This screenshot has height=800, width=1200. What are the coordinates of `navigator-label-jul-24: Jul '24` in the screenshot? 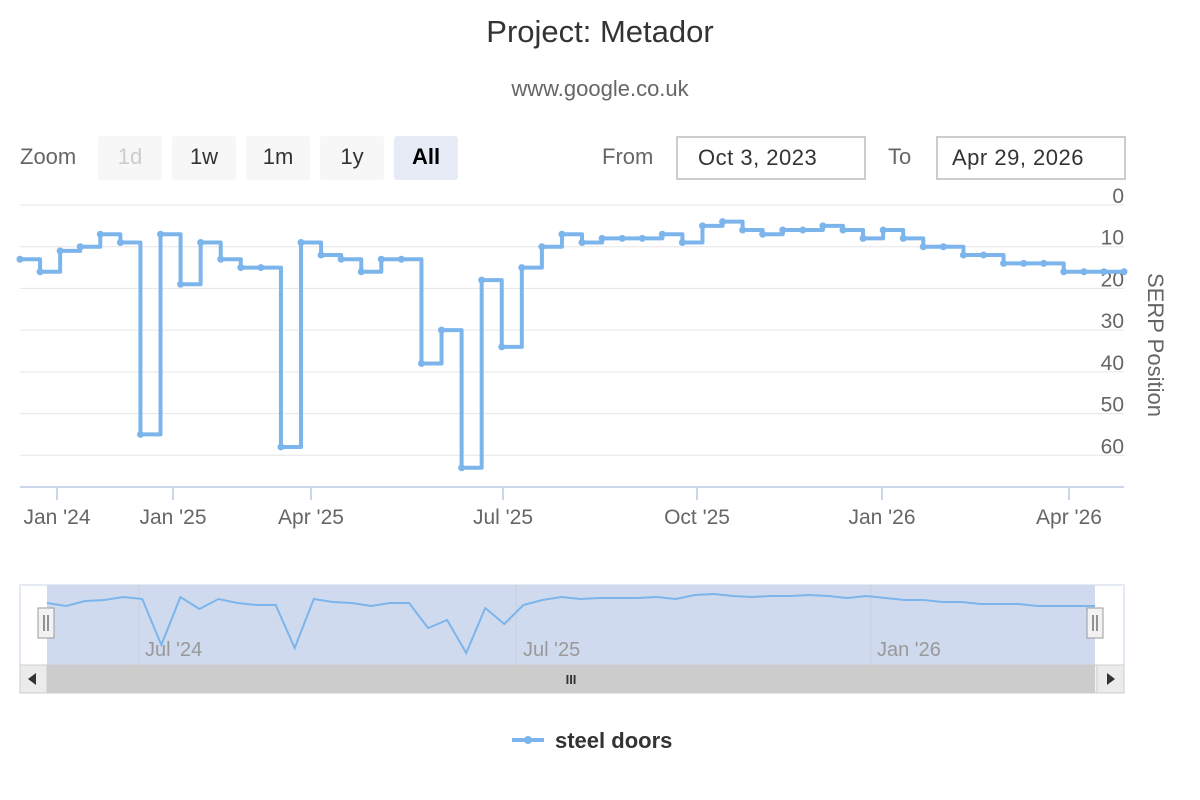 It's located at (173, 650).